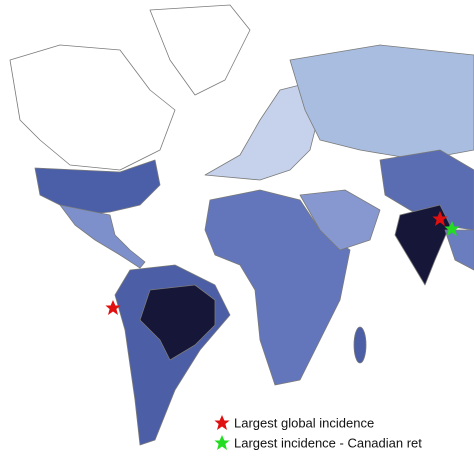 The height and width of the screenshot is (474, 474). Describe the element at coordinates (92, 107) in the screenshot. I see `canada` at that location.